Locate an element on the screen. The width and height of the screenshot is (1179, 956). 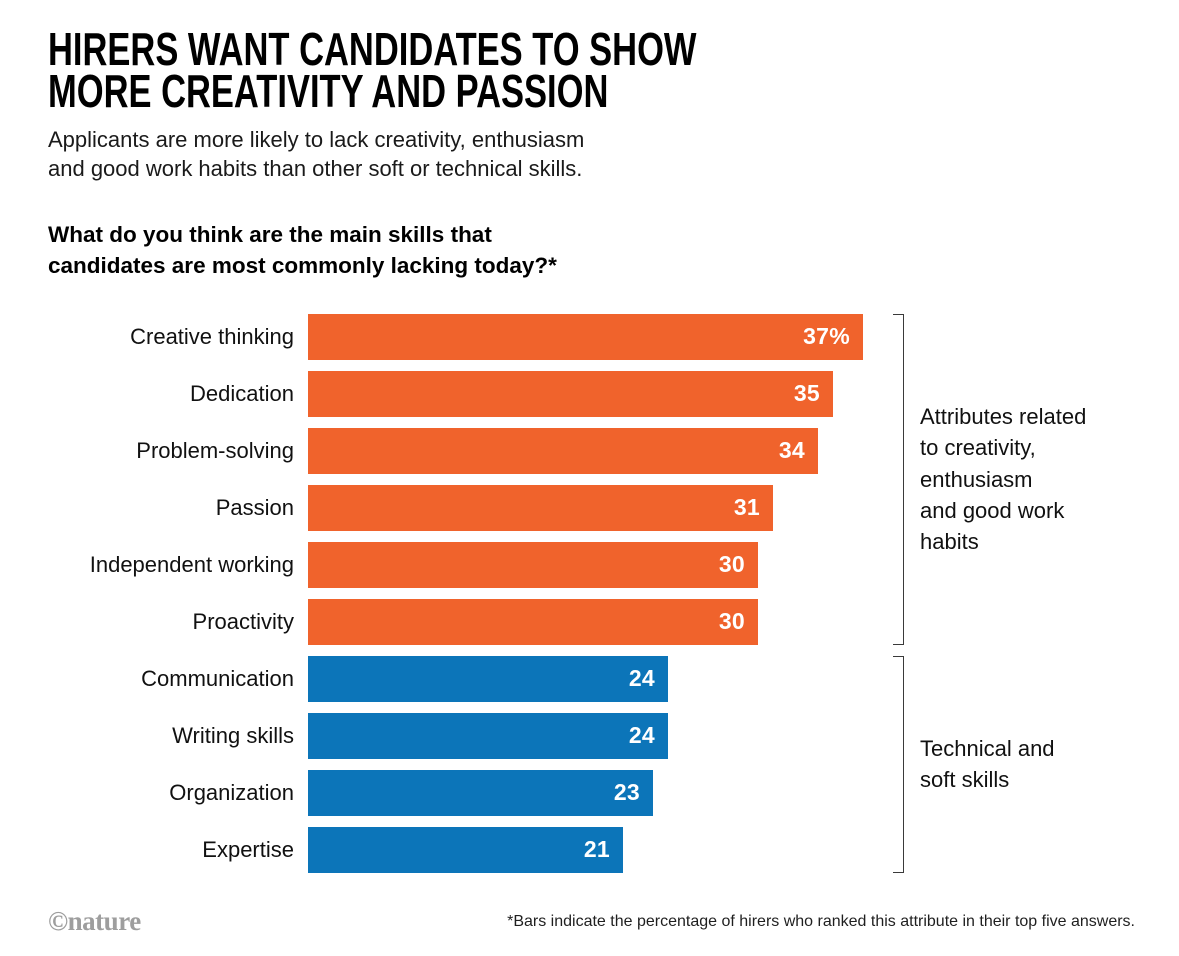
category-label: Problem-solving is located at coordinates (215, 450).